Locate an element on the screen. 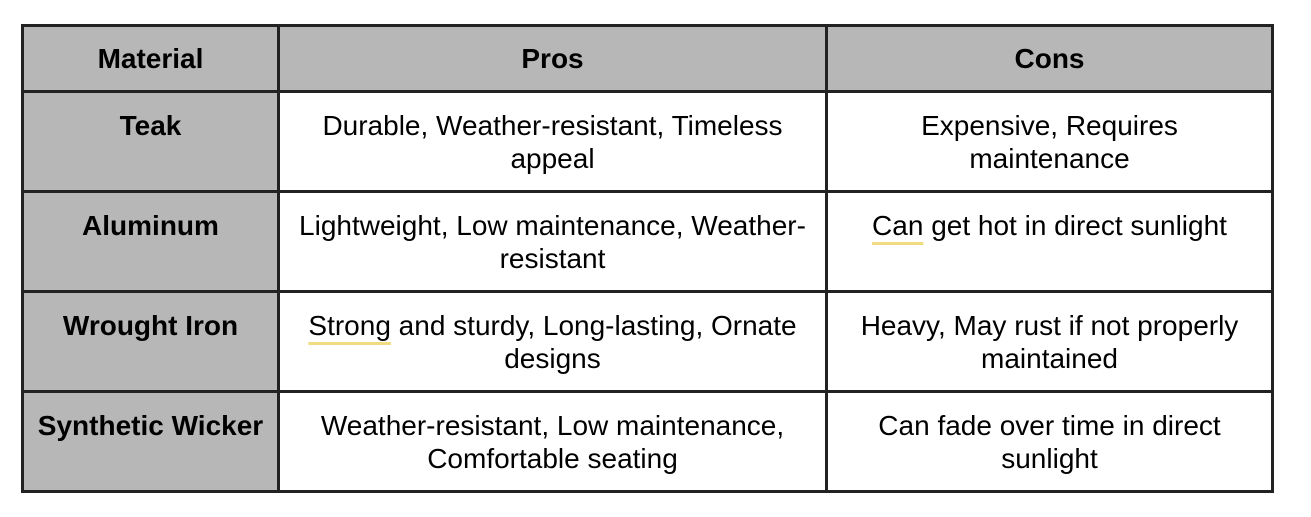  header-material: Material is located at coordinates (150, 58).